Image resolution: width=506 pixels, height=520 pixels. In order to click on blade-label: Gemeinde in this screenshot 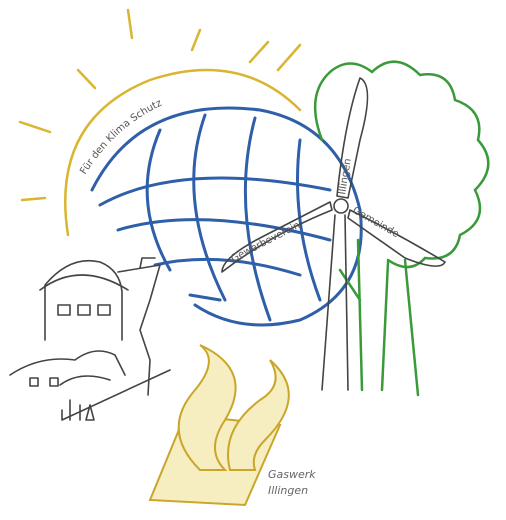, I will do `click(376, 222)`.